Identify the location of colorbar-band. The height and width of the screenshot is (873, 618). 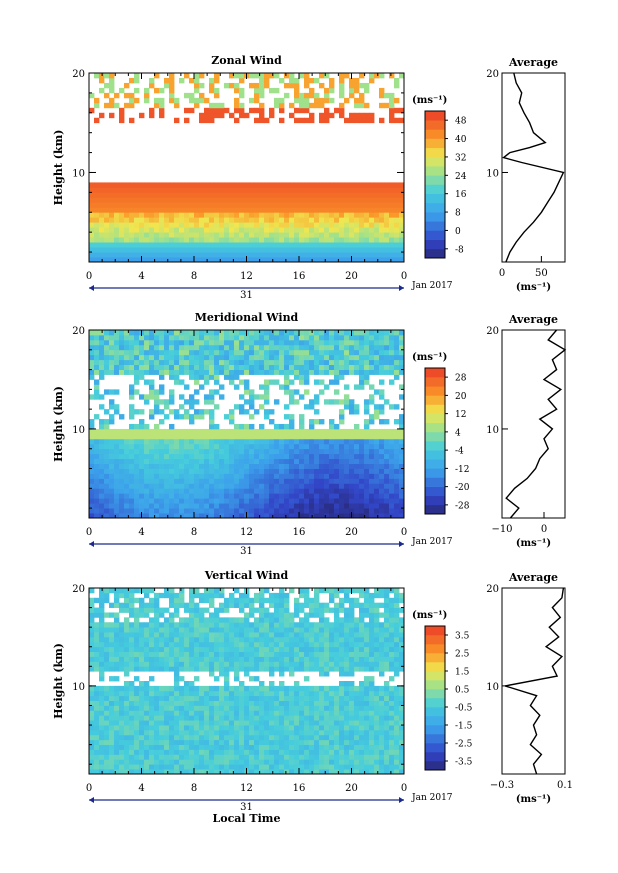
(435, 125).